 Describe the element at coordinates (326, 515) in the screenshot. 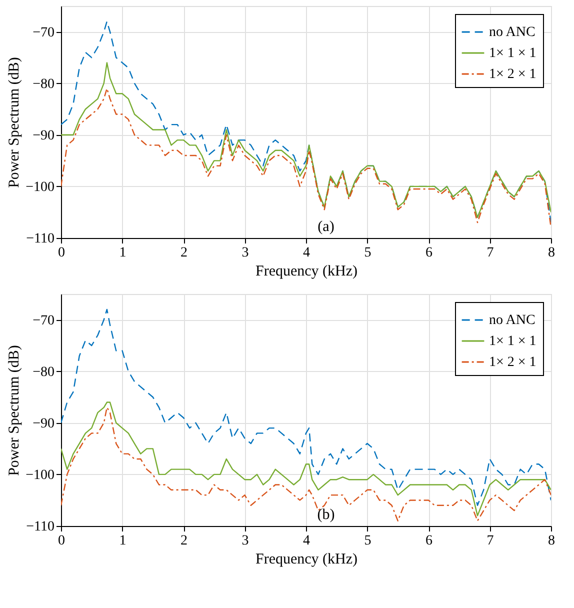

I see `annotation: (b)` at that location.